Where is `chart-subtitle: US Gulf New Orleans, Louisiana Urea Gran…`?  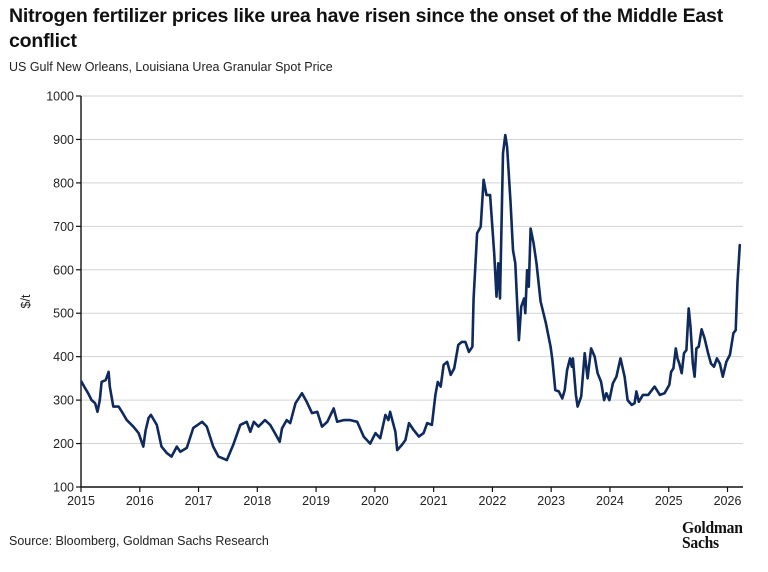
chart-subtitle: US Gulf New Orleans, Louisiana Urea Gran… is located at coordinates (171, 67).